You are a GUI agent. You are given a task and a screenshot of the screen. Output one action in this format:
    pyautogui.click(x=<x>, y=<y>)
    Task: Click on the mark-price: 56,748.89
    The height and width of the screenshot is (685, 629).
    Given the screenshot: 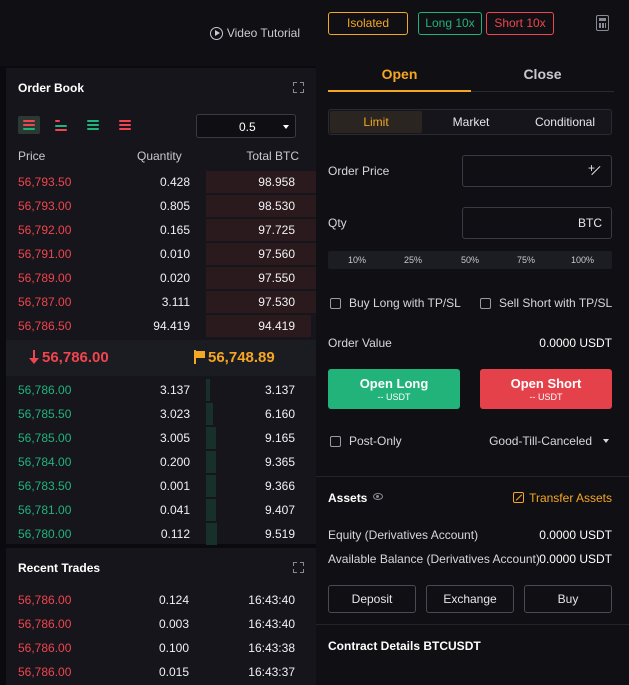 What is the action you would take?
    pyautogui.click(x=241, y=357)
    